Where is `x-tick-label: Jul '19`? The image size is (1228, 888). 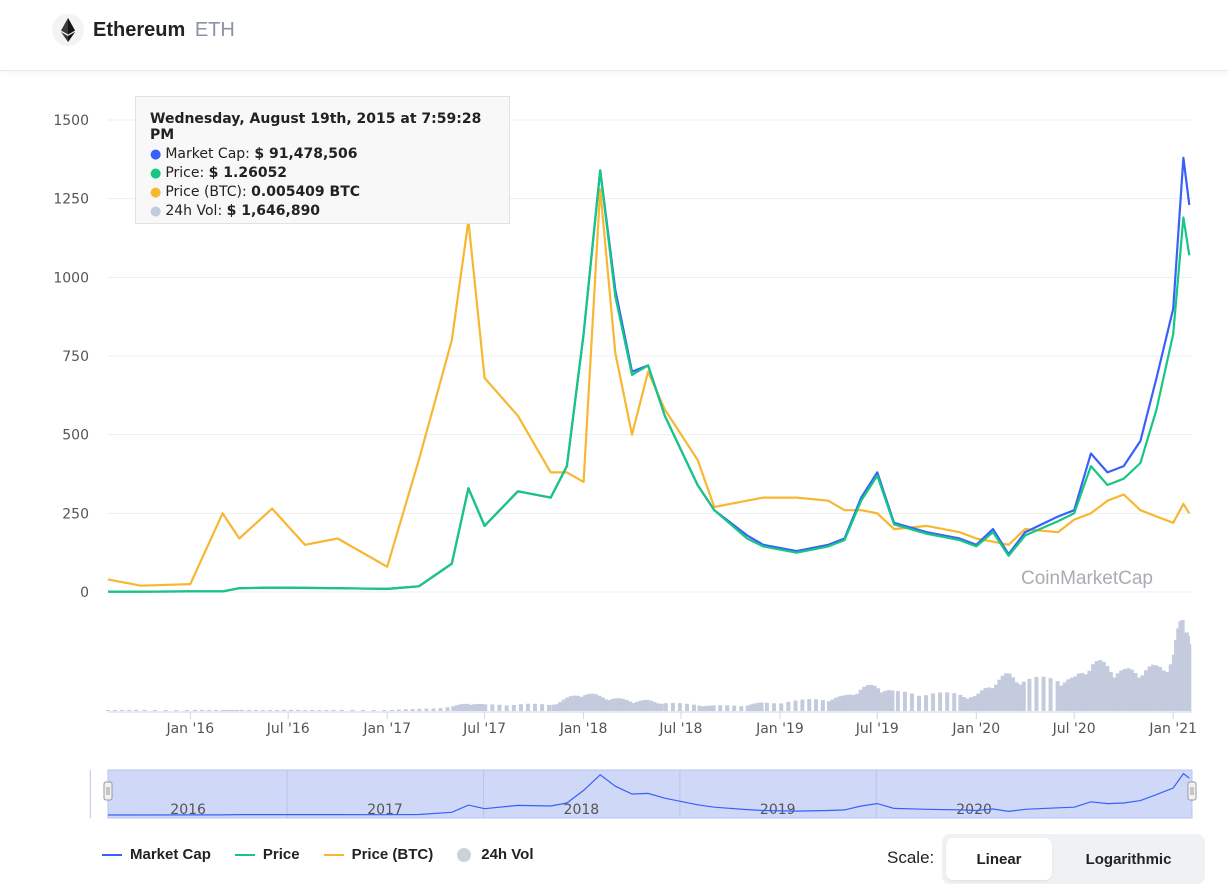
x-tick-label: Jul '19 is located at coordinates (877, 729).